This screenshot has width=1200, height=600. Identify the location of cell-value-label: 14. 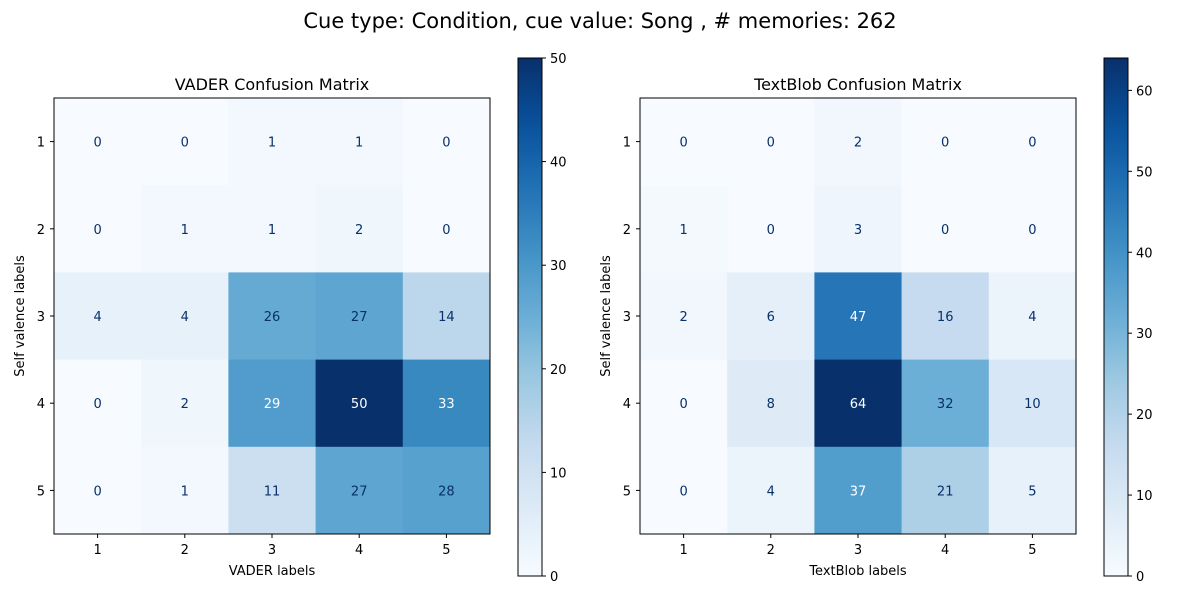
(446, 317).